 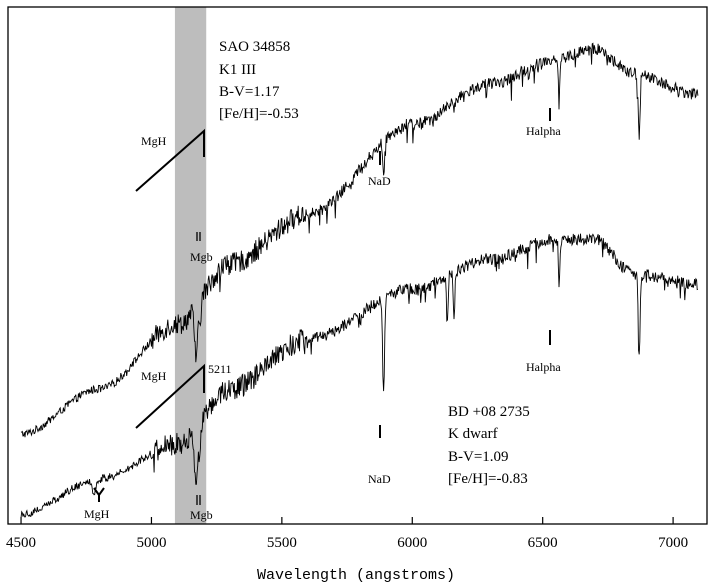 What do you see at coordinates (254, 47) in the screenshot?
I see `top-star-name: SAO 34858` at bounding box center [254, 47].